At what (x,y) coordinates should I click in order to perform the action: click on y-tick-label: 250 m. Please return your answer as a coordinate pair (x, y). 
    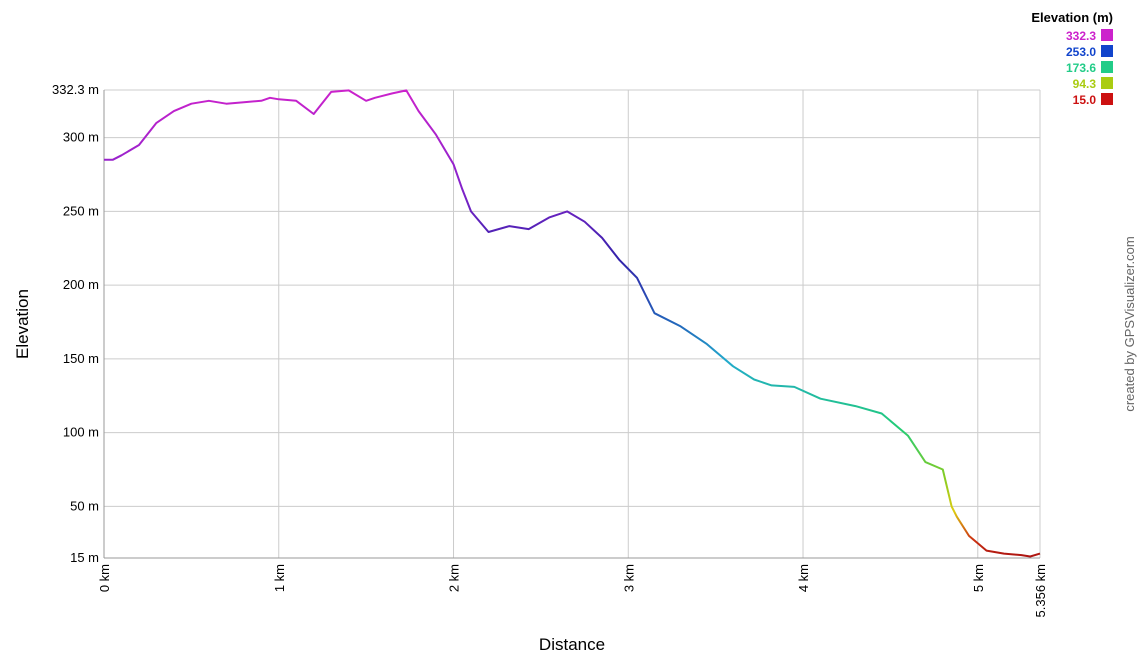
    Looking at the image, I should click on (81, 210).